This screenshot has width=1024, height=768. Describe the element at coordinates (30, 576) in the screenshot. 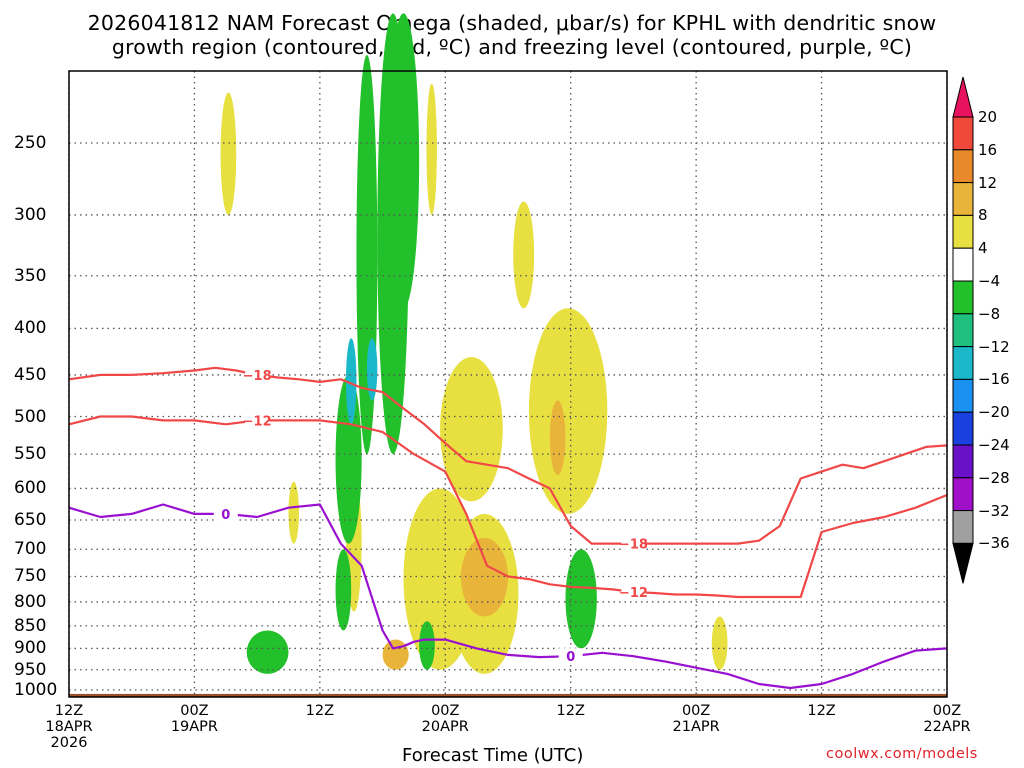

I see `y-tick-label-750: 750` at that location.